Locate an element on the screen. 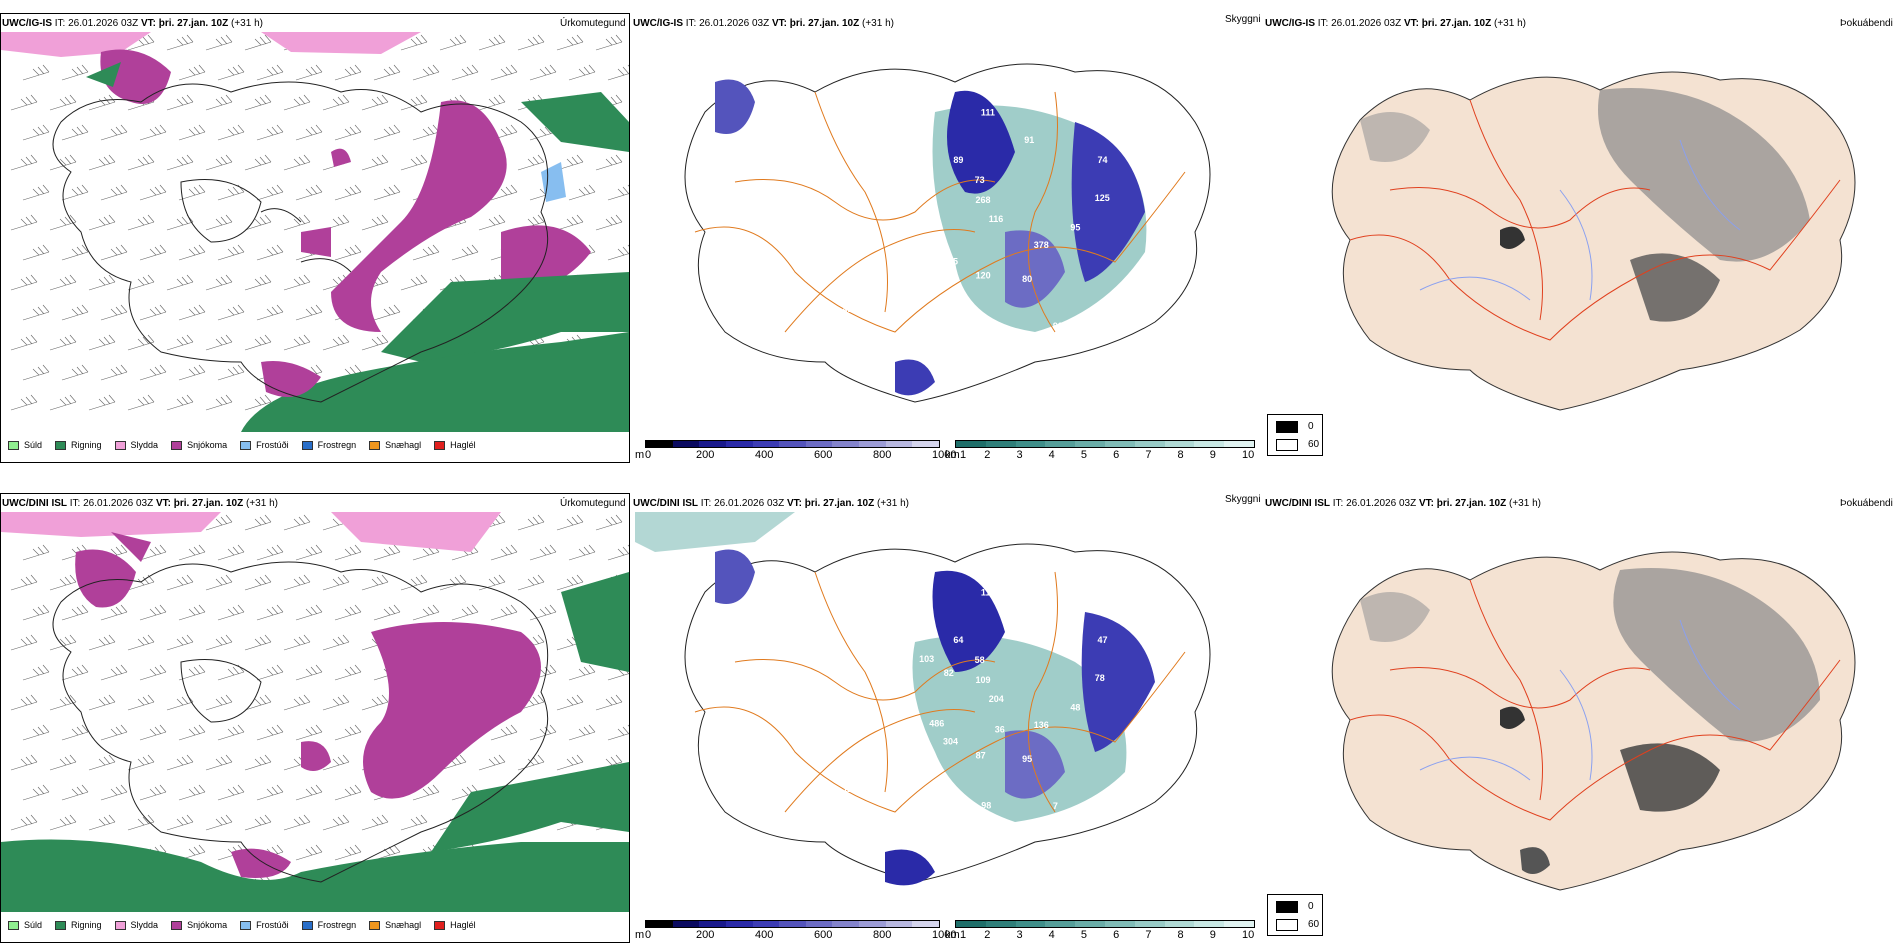 The height and width of the screenshot is (950, 1900). ceiling-value-label: 102 is located at coordinates (900, 728).